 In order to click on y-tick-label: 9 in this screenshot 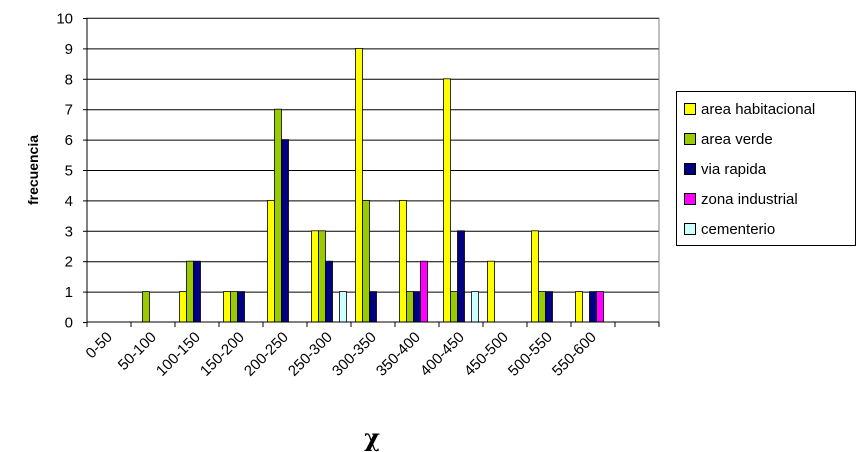, I will do `click(69, 49)`.